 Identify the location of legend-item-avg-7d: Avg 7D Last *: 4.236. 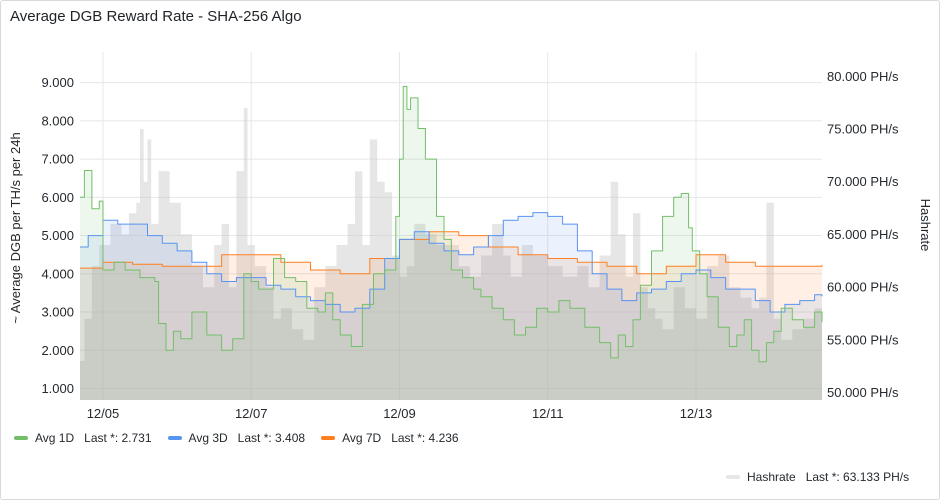
(390, 438).